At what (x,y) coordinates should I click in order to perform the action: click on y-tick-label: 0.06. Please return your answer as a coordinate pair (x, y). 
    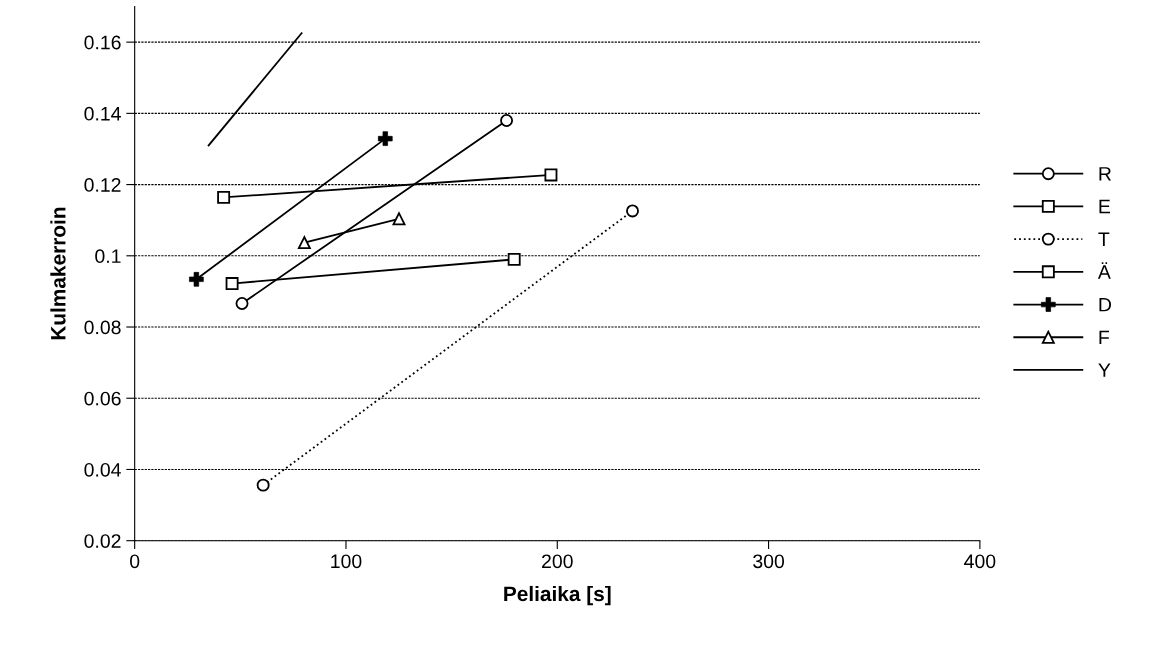
    Looking at the image, I should click on (102, 398).